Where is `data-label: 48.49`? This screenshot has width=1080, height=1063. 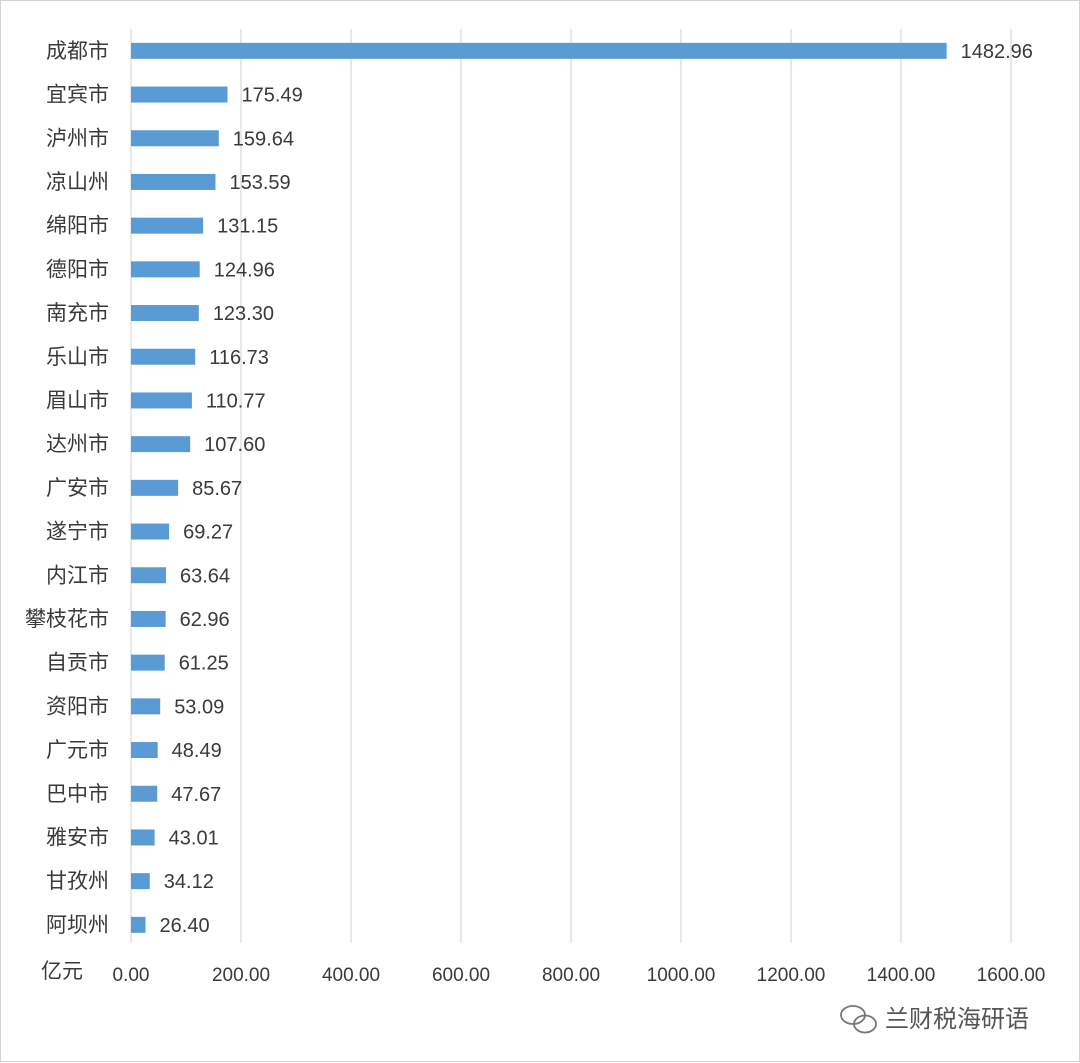 data-label: 48.49 is located at coordinates (197, 751).